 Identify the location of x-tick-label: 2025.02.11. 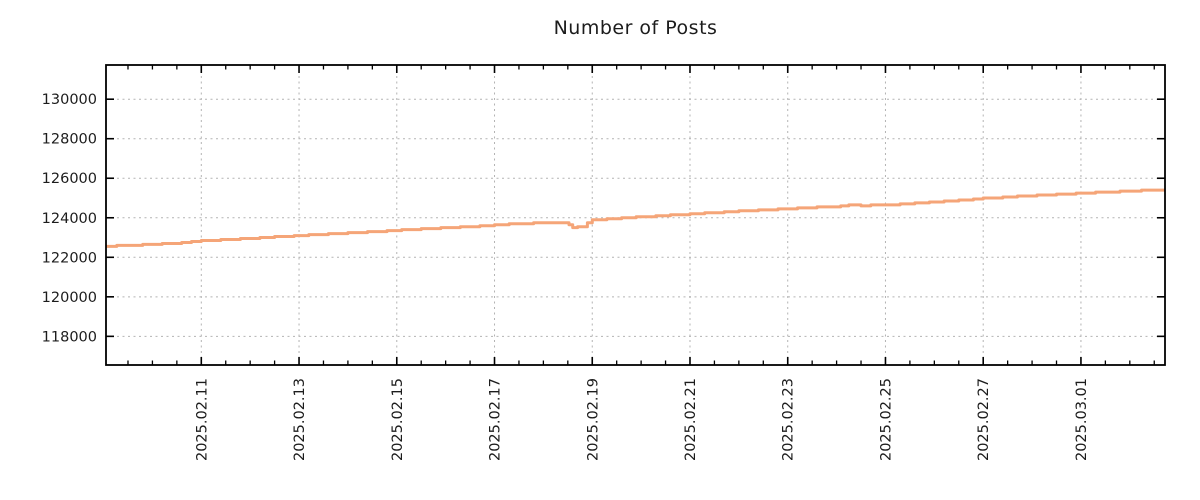
(202, 419).